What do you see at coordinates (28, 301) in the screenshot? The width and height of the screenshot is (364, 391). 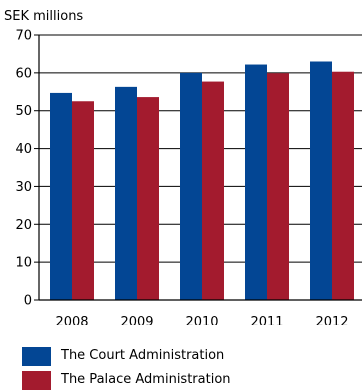 I see `y-tick-label: 0` at bounding box center [28, 301].